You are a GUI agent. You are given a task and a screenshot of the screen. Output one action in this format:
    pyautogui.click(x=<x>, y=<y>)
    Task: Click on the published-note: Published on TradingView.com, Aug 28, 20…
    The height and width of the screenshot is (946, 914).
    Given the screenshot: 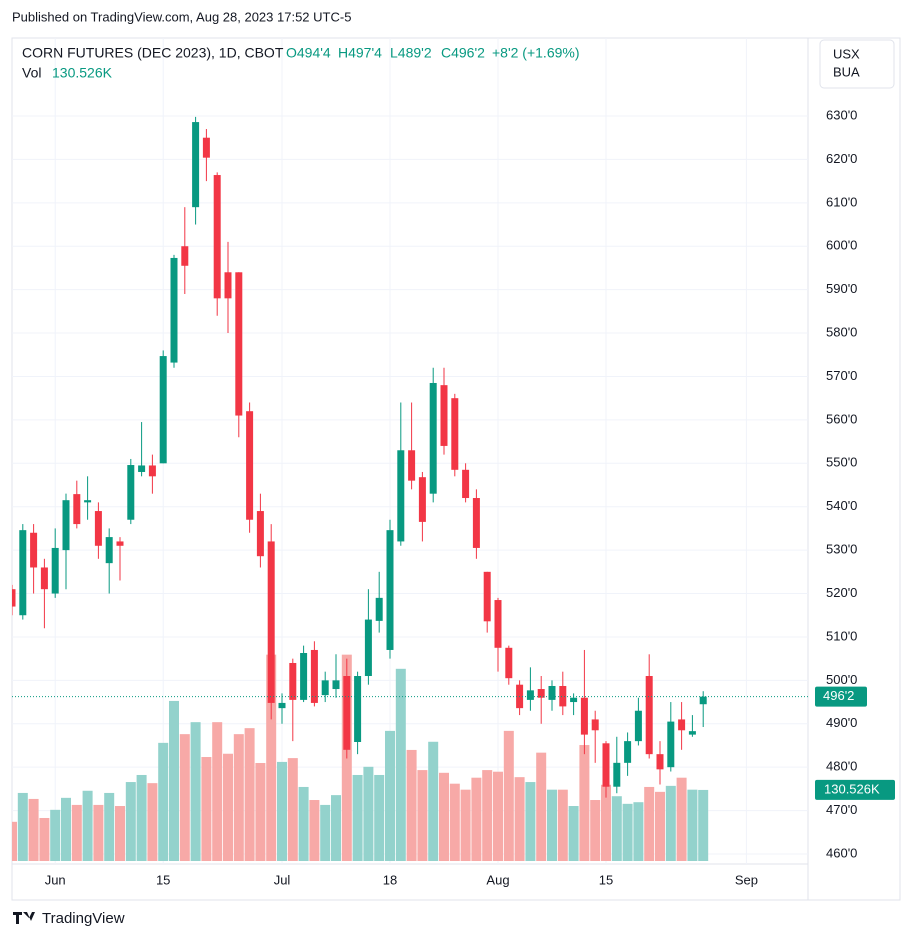 What is the action you would take?
    pyautogui.click(x=181, y=16)
    